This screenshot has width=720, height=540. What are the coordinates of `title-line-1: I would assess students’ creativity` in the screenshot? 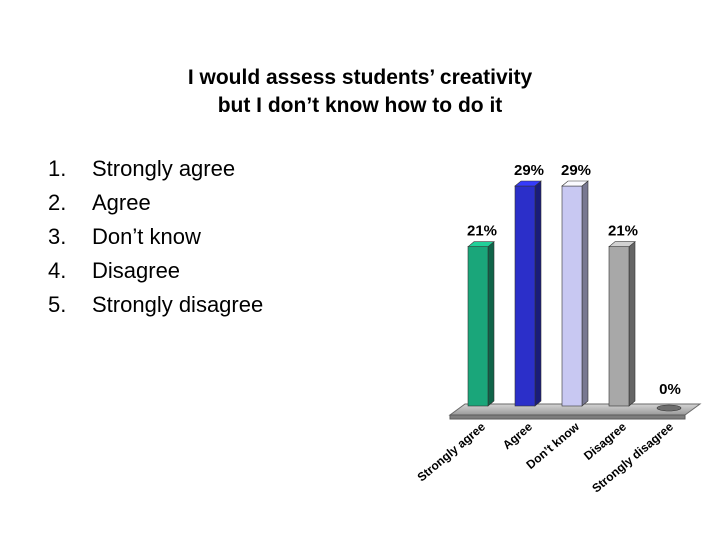 It's located at (360, 77).